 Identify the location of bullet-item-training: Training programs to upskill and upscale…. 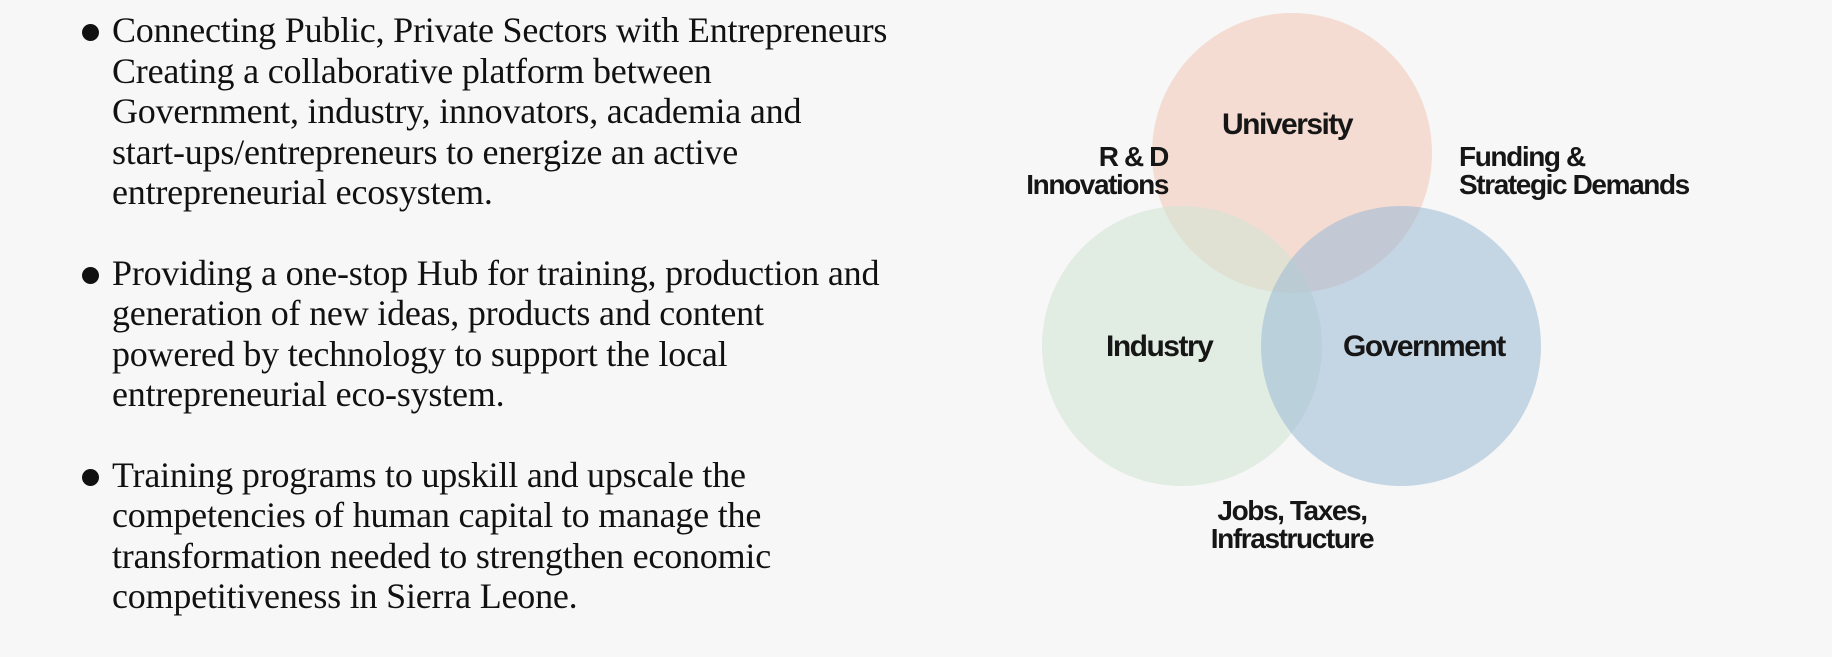
(520, 536).